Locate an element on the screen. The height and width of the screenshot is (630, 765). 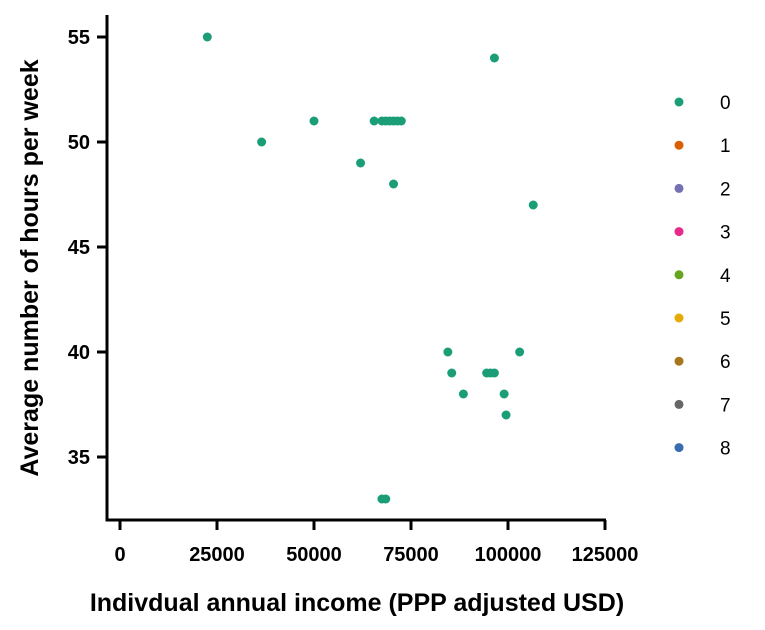
legend-label-4: 4 is located at coordinates (725, 276).